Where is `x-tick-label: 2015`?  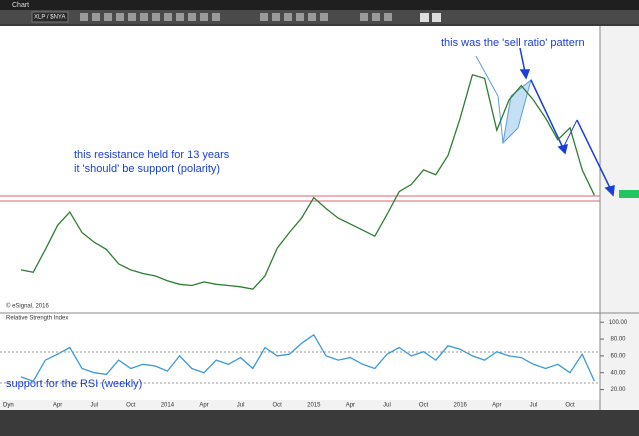 x-tick-label: 2015 is located at coordinates (314, 406).